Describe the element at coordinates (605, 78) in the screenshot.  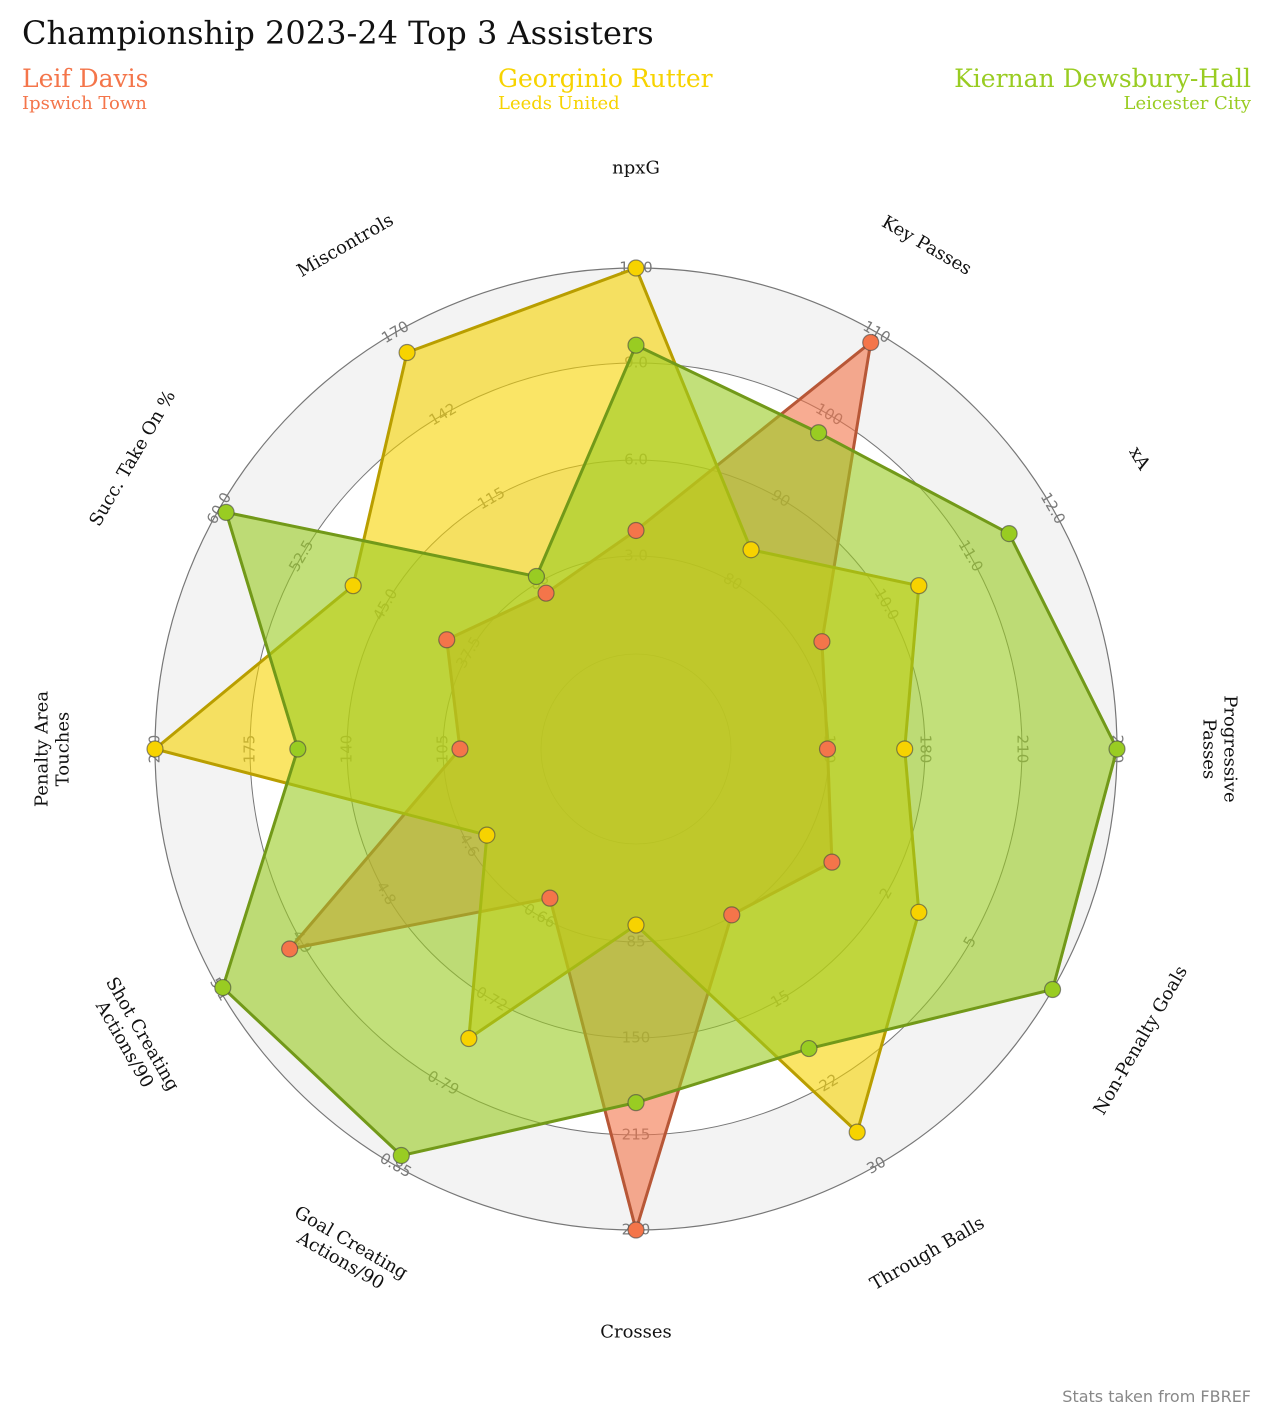
I see `player-name-rutter: Georginio Rutter` at that location.